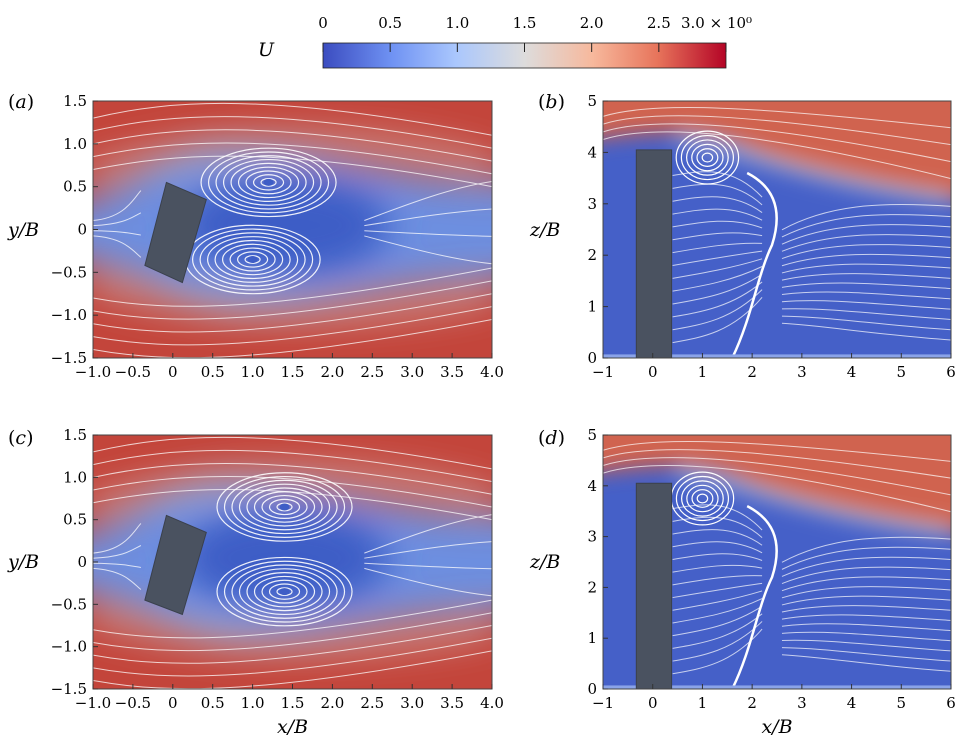 Image resolution: width=958 pixels, height=739 pixels. What do you see at coordinates (535, 33) in the screenshot?
I see `colorbar-ticks: 0 0.5 1.0 1.5 2.0 2.5 3.0 × 10⁰` at bounding box center [535, 33].